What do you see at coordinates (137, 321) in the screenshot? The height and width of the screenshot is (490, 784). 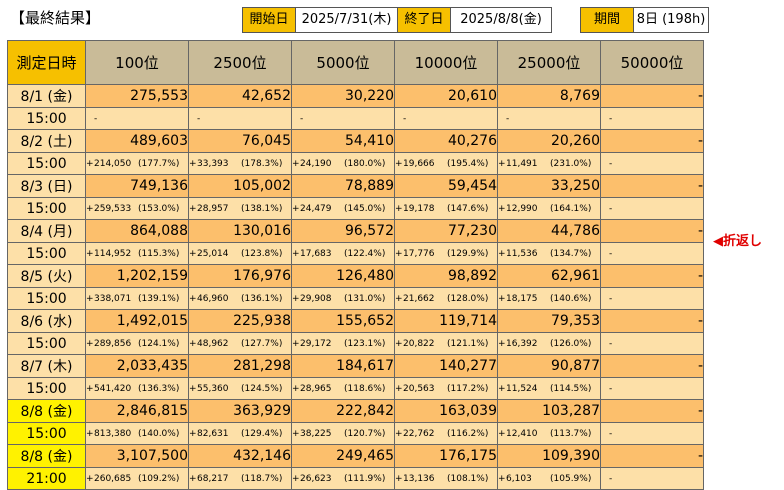 I see `rank-value: 1,492,015` at bounding box center [137, 321].